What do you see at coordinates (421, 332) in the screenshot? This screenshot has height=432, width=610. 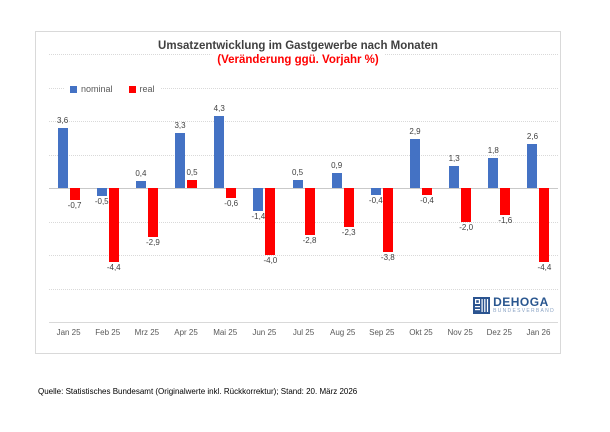 I see `x-axis-label: Okt 25` at bounding box center [421, 332].